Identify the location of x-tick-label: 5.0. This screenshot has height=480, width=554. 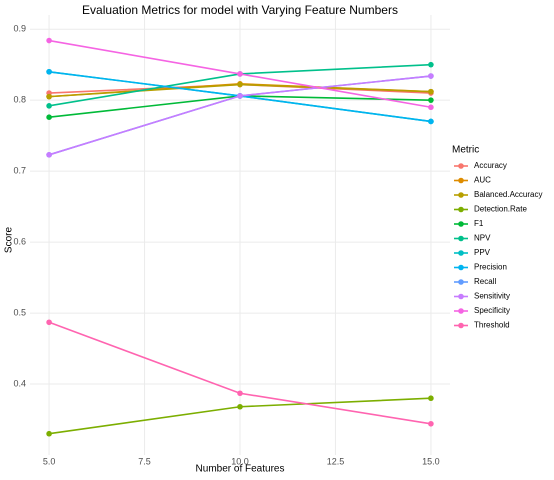
(49, 461).